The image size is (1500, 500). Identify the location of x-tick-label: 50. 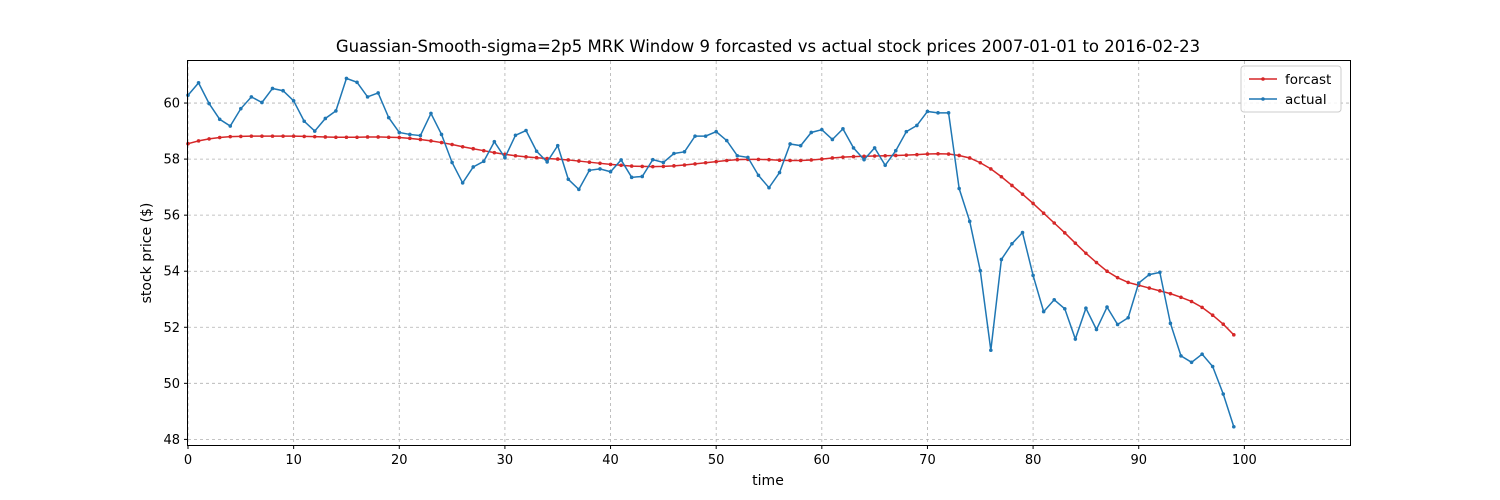
(716, 460).